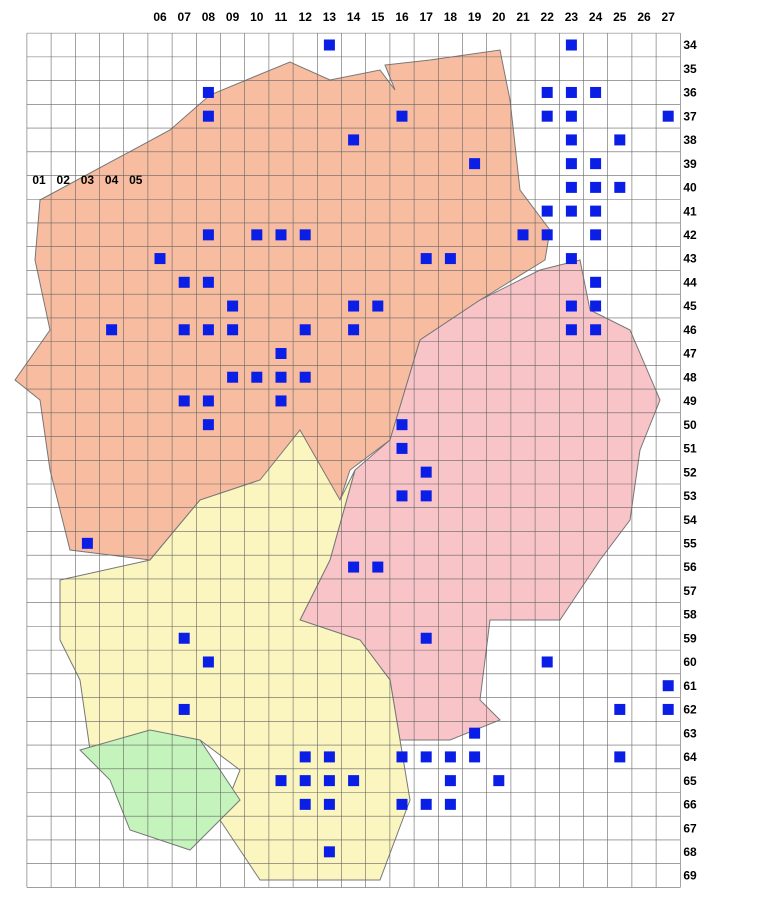 This screenshot has width=760, height=906. I want to click on column-label: 05, so click(136, 180).